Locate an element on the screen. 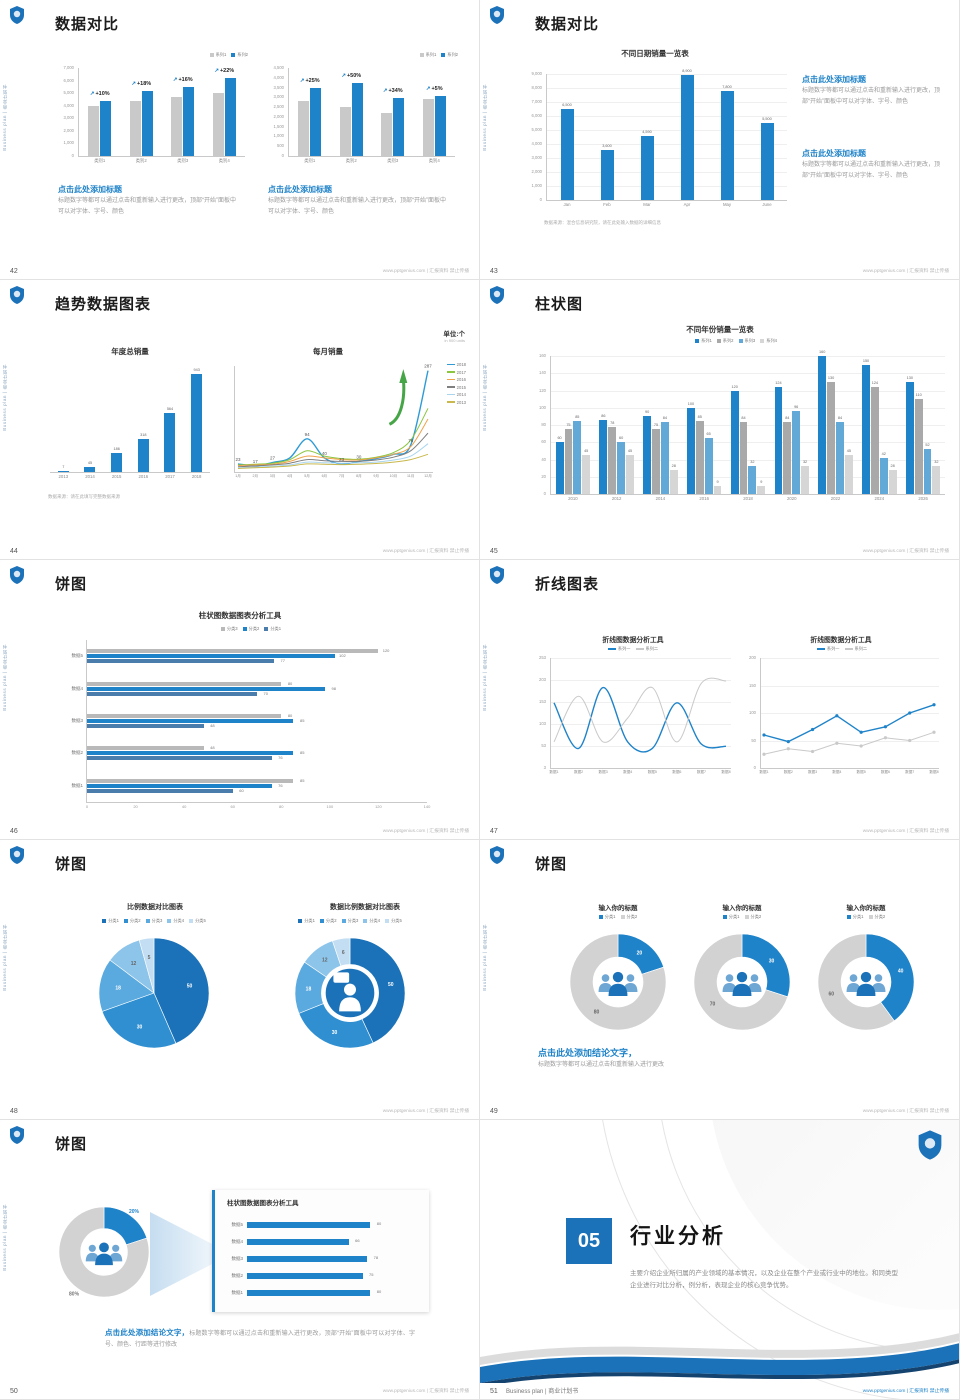 The height and width of the screenshot is (1400, 960). bval: 75 is located at coordinates (656, 425).